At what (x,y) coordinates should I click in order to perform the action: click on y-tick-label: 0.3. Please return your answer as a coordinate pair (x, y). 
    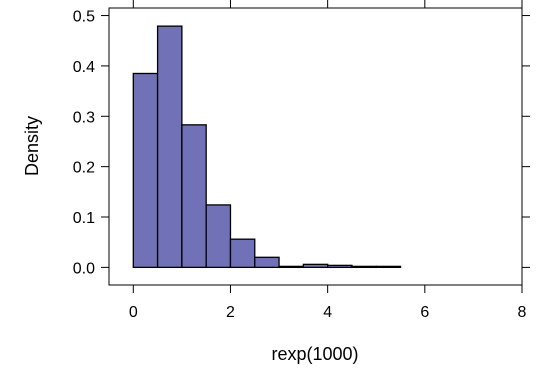
    Looking at the image, I should click on (84, 117).